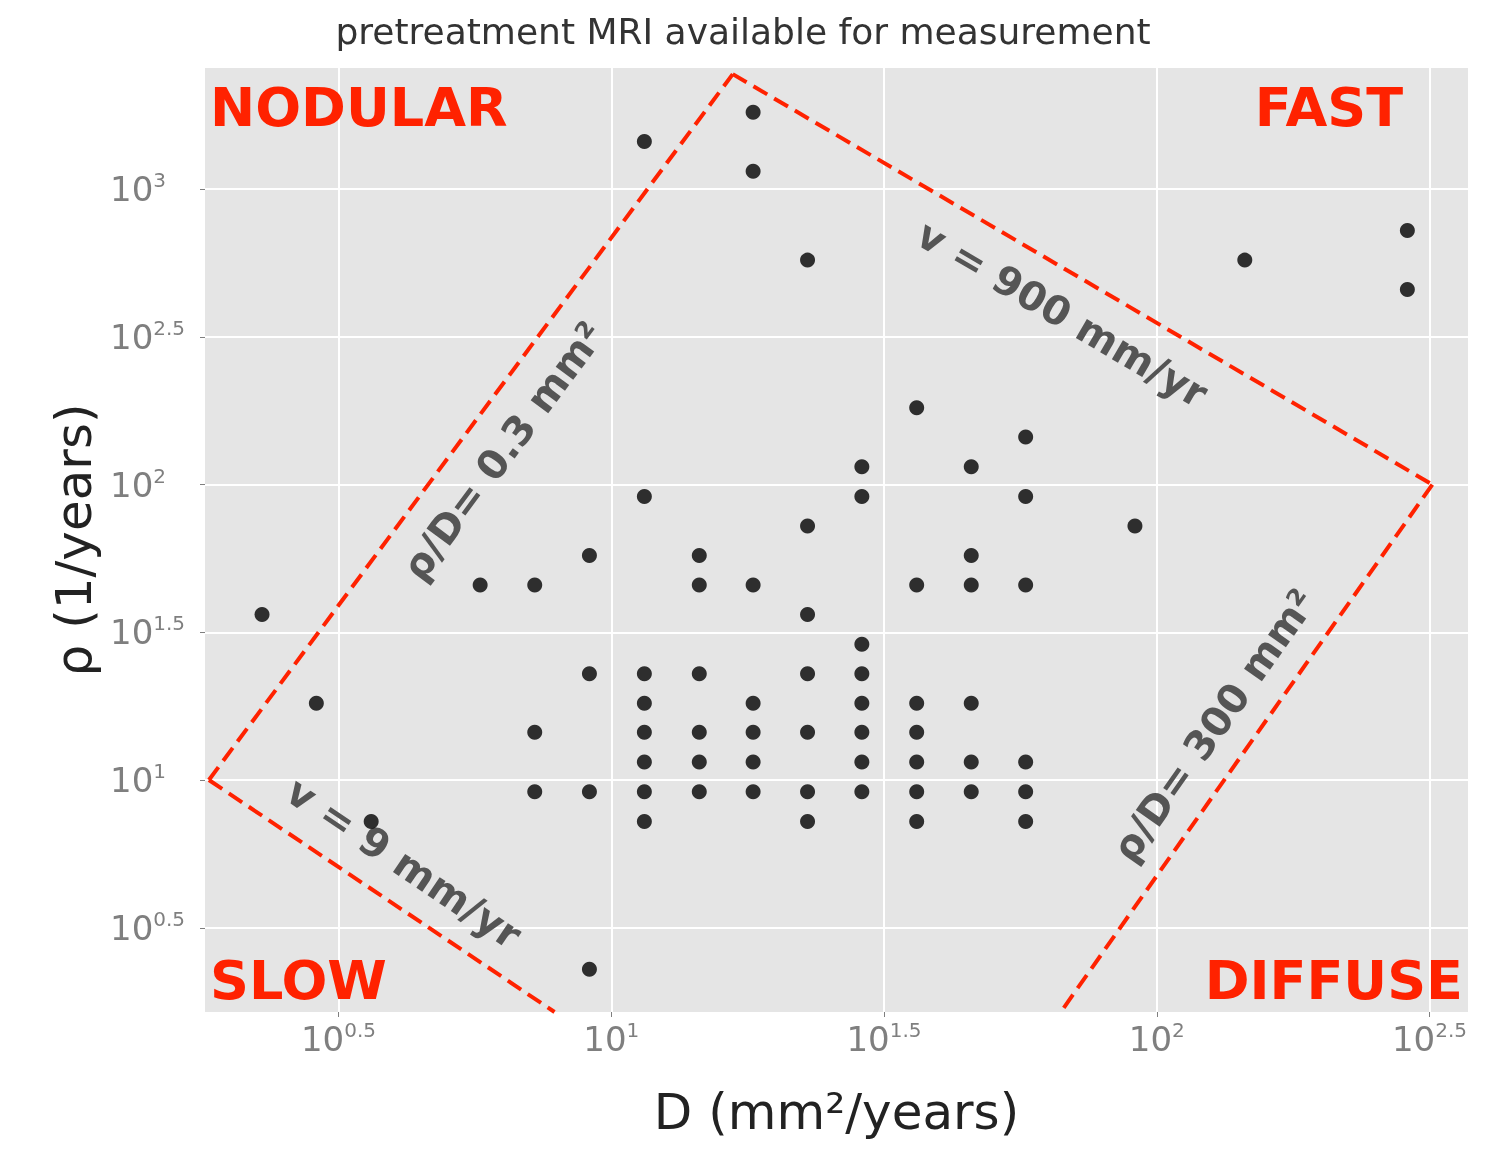 This screenshot has height=1150, width=1486. Describe the element at coordinates (74, 540) in the screenshot. I see `y-axis-title: ρ (1/years)` at that location.